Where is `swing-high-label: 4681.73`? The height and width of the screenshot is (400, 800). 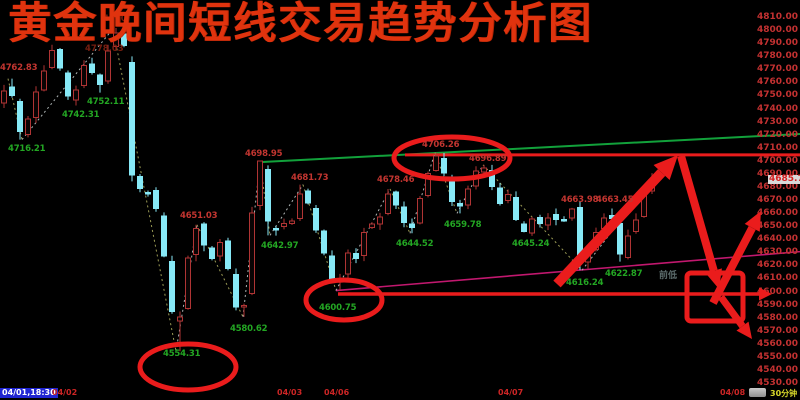 swing-high-label: 4681.73 is located at coordinates (310, 178).